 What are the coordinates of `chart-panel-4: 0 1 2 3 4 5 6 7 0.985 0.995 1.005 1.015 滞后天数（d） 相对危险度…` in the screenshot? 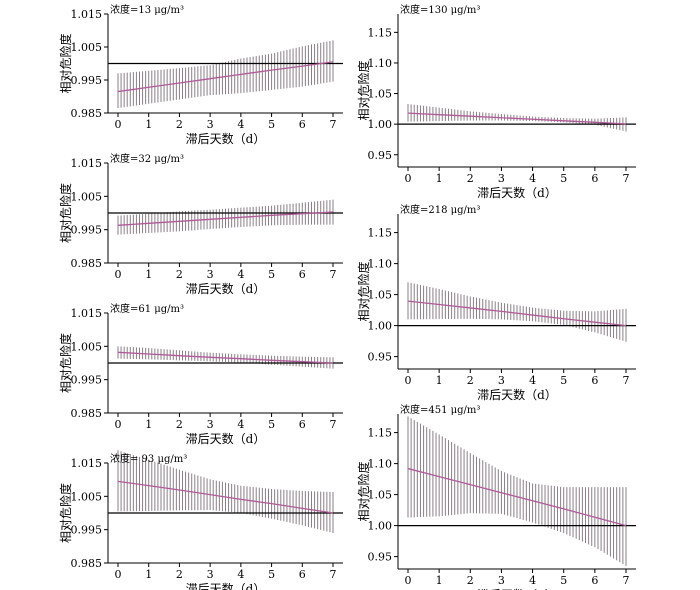 It's located at (200, 520).